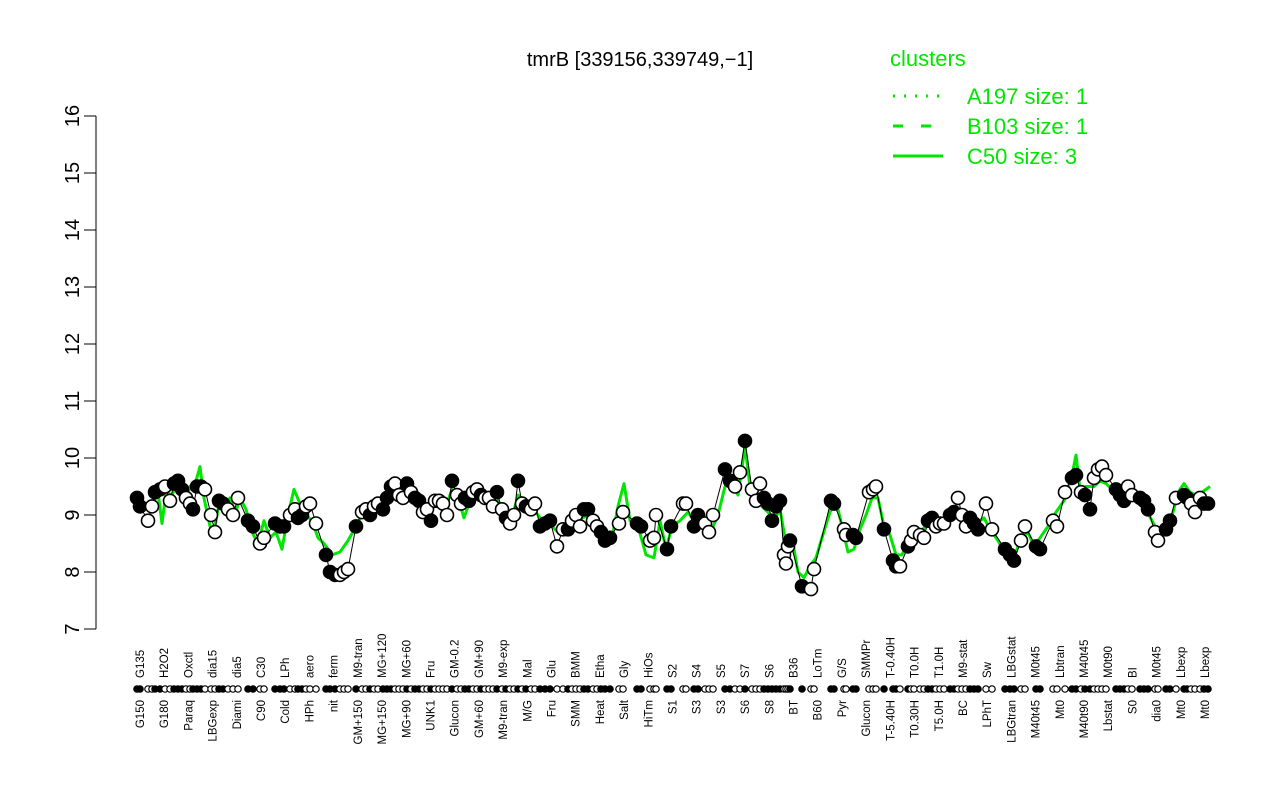  What do you see at coordinates (1206, 709) in the screenshot?
I see `x-tick-label: Mt0` at bounding box center [1206, 709].